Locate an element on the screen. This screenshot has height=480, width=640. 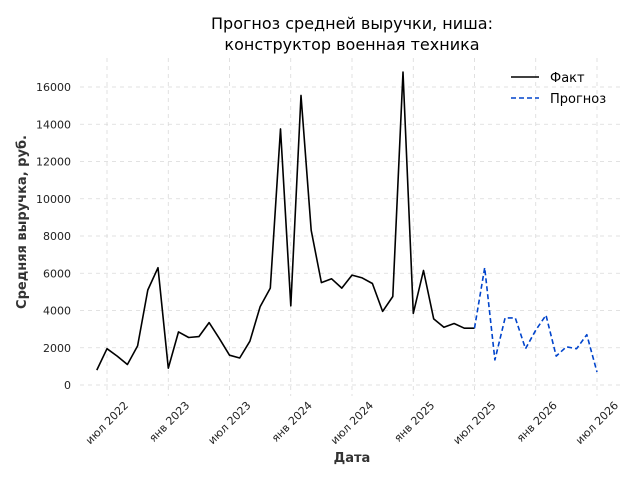
legend-label-forecast: Прогноз is located at coordinates (578, 99).